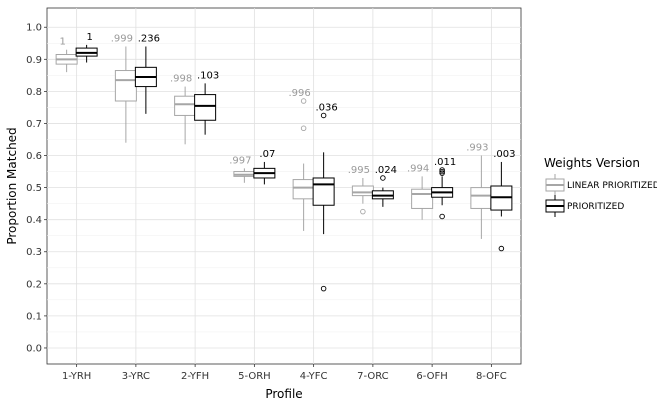  What do you see at coordinates (244, 175) in the screenshot?
I see `box-linear-prioritized-5-ORH` at bounding box center [244, 175].